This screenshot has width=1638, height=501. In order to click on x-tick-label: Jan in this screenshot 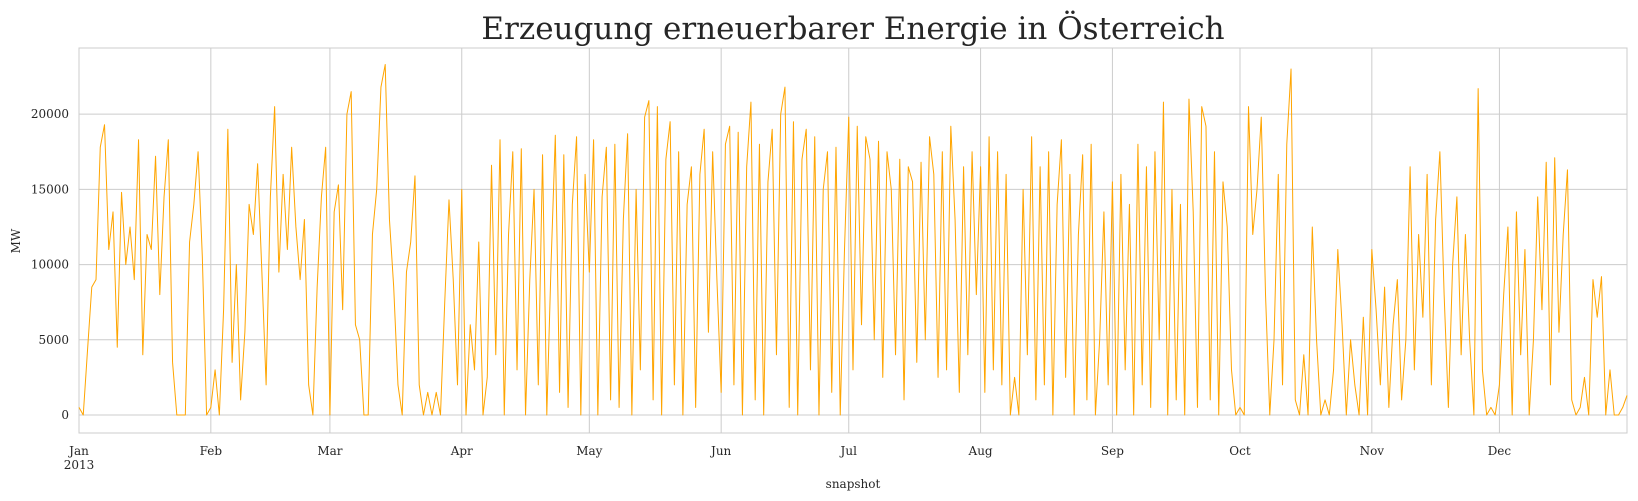, I will do `click(78, 451)`.